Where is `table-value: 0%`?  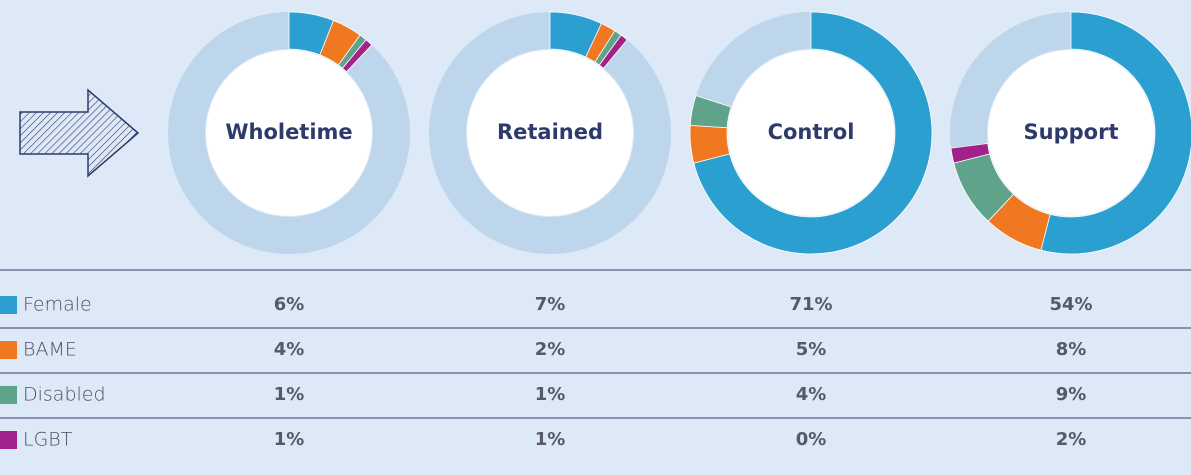
table-value: 0% is located at coordinates (811, 439).